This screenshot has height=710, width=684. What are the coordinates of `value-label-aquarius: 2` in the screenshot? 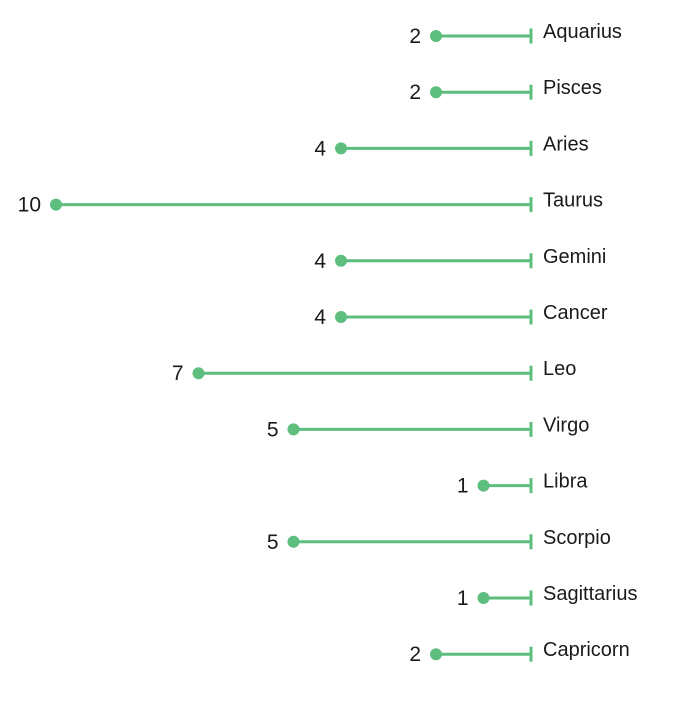 It's located at (415, 36).